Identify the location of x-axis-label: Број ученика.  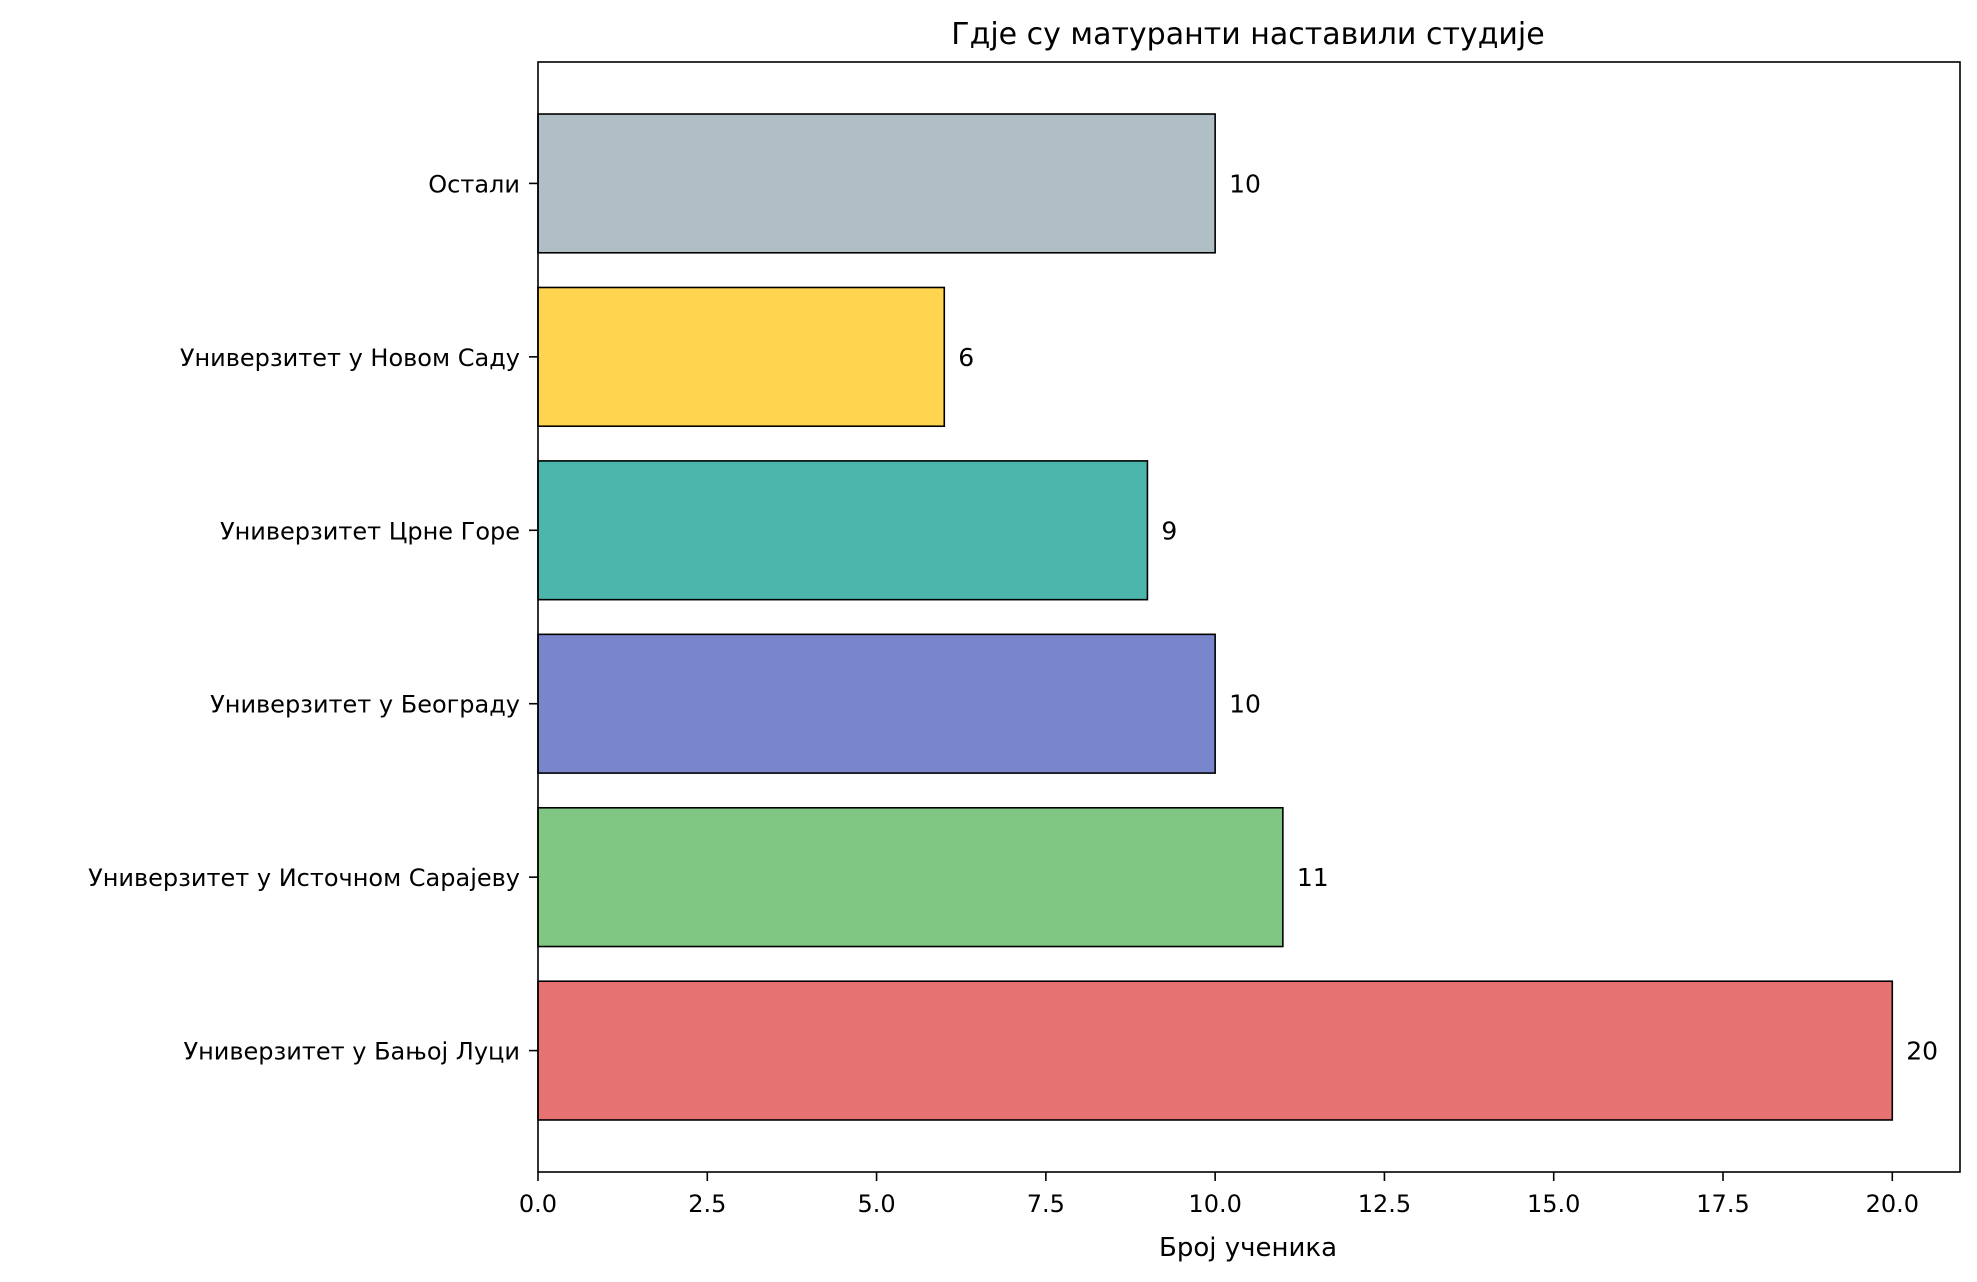
(1248, 1248).